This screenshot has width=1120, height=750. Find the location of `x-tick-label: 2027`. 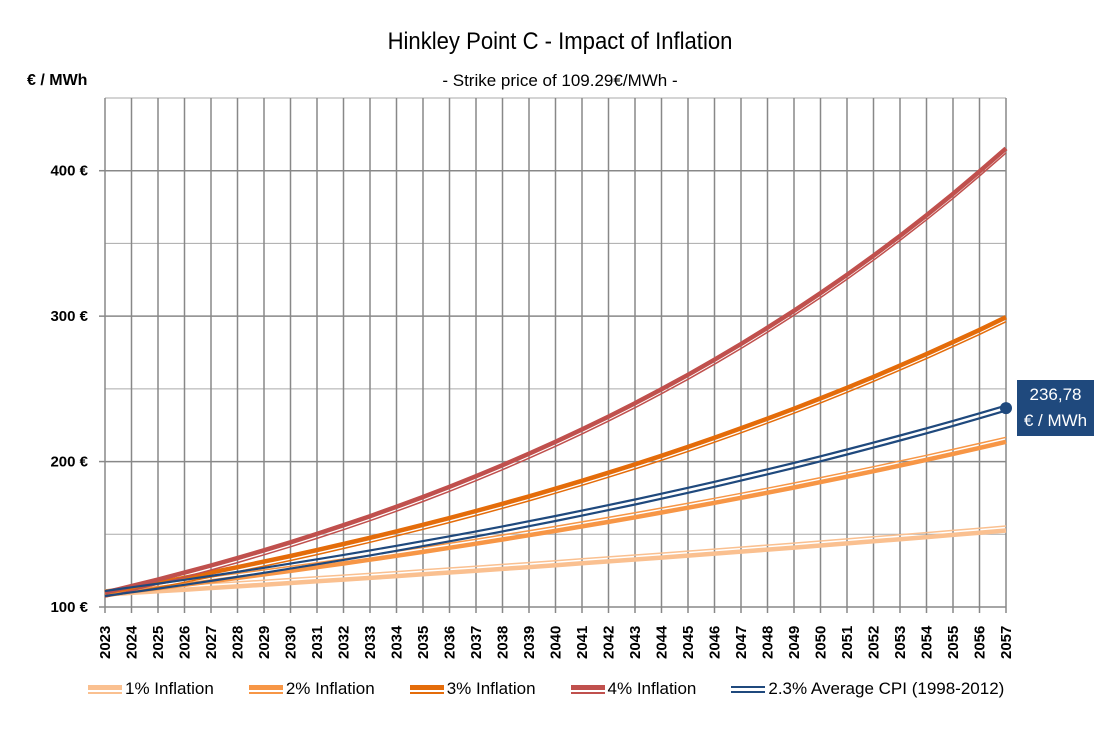

x-tick-label: 2027 is located at coordinates (211, 642).